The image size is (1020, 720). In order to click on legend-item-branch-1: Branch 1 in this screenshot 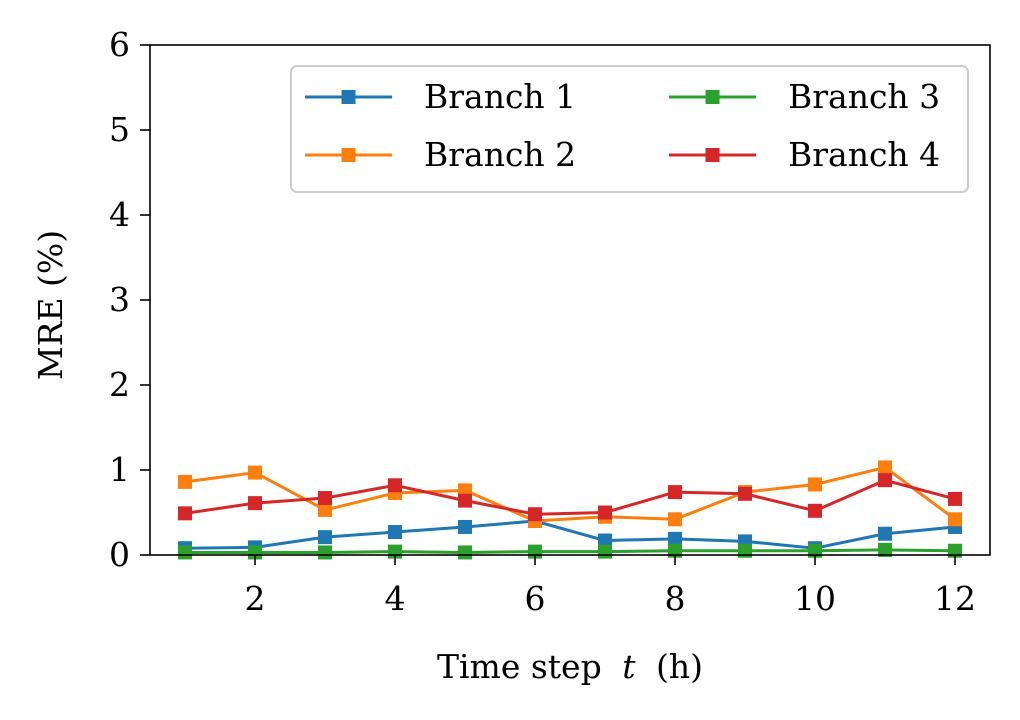, I will do `click(440, 96)`.